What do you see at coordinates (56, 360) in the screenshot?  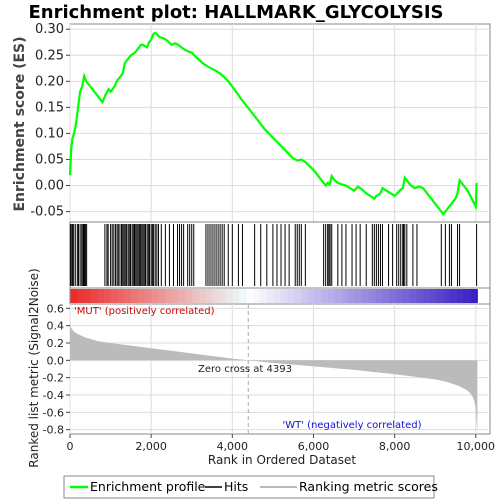 I see `metric-y-tick-label: 0.0` at bounding box center [56, 360].